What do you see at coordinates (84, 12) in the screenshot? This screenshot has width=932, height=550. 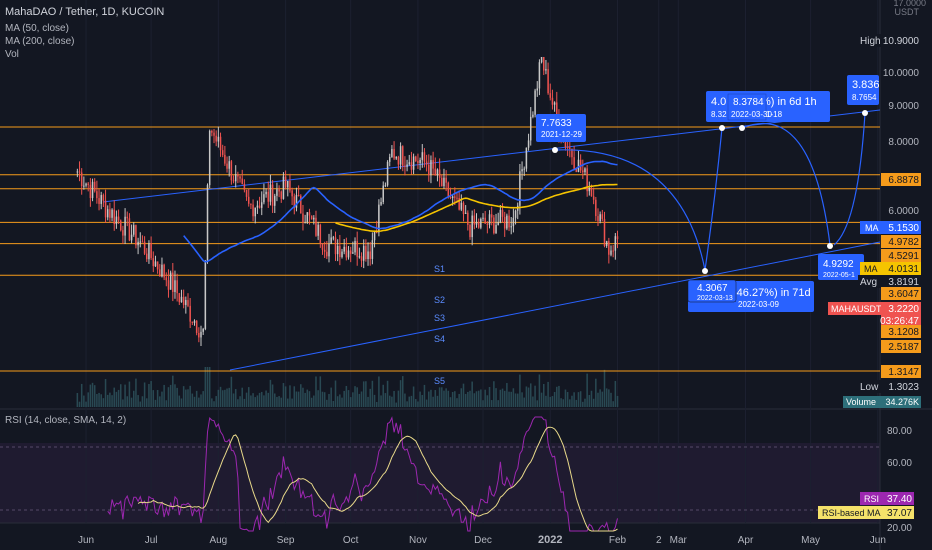 I see `symbol-title: MahaDAO / Tether, 1D, KUCOIN` at bounding box center [84, 12].